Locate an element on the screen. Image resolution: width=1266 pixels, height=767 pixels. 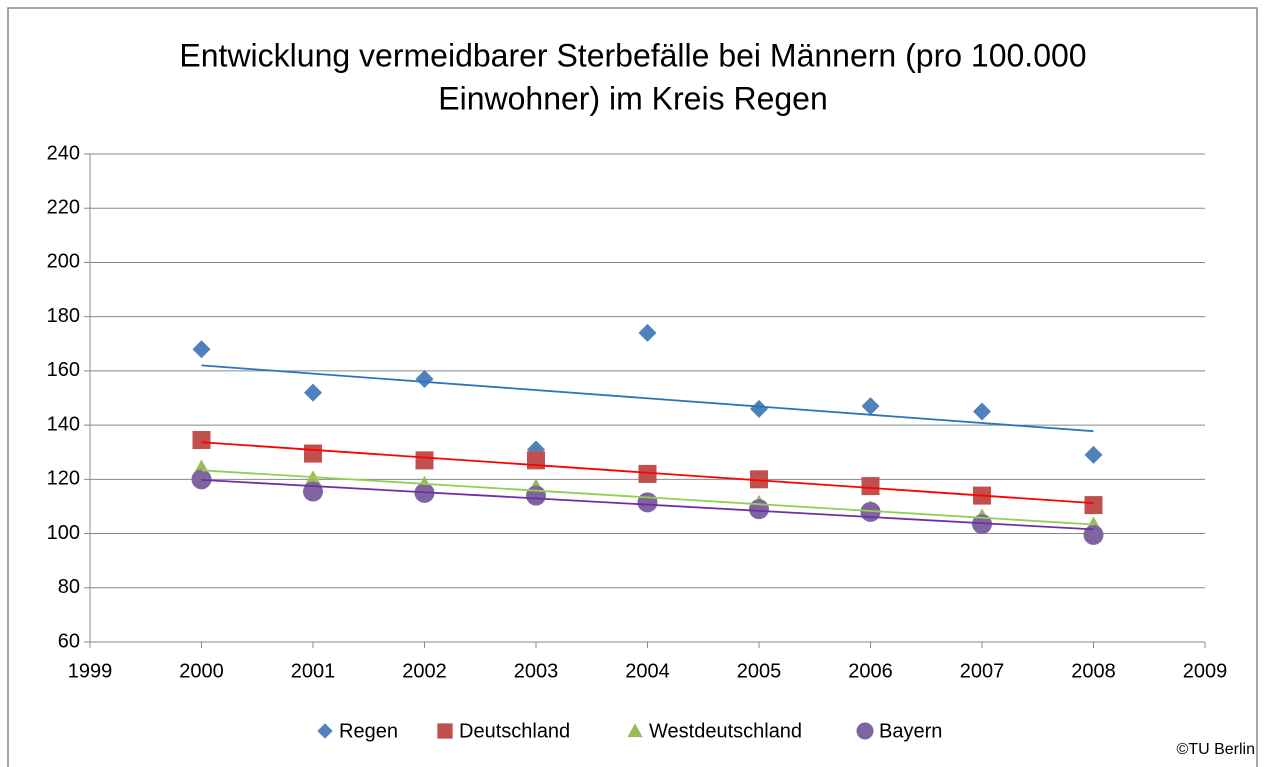
x-tick-label: 2006 is located at coordinates (870, 671).